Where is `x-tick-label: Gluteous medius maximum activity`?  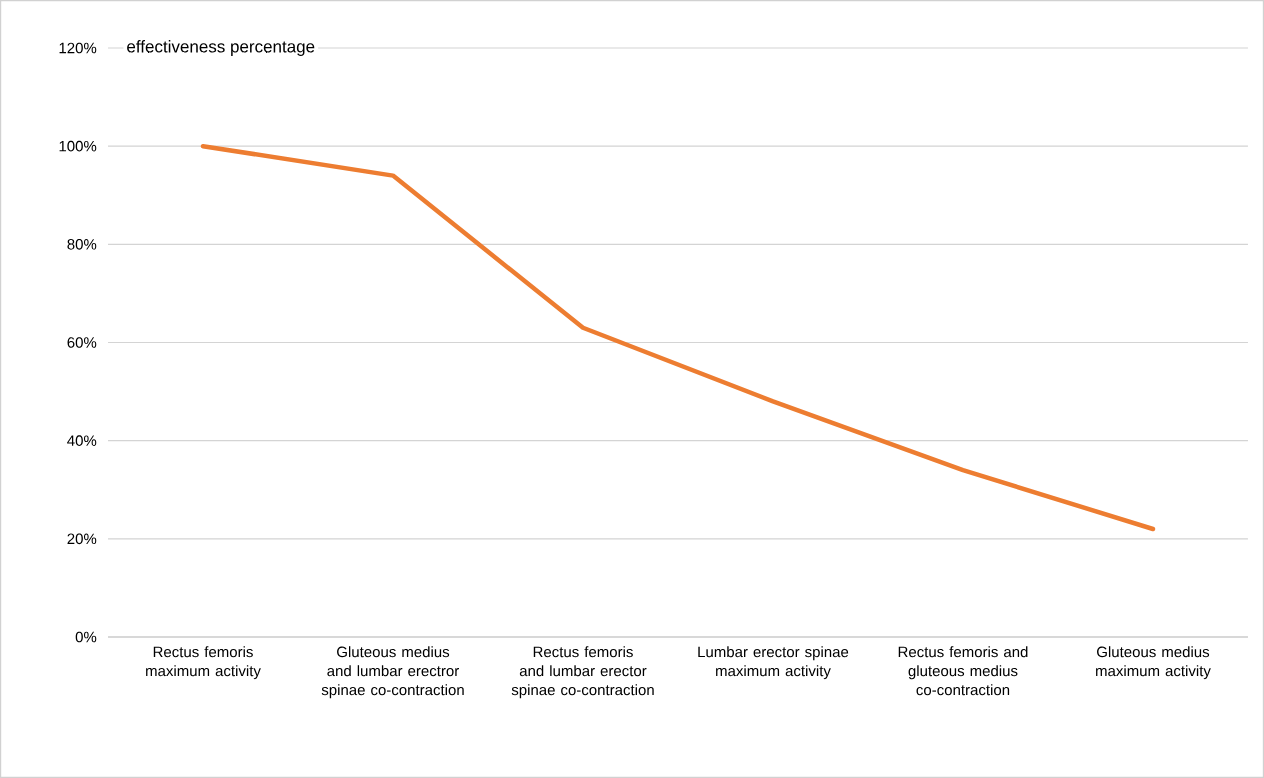 x-tick-label: Gluteous medius maximum activity is located at coordinates (1153, 663).